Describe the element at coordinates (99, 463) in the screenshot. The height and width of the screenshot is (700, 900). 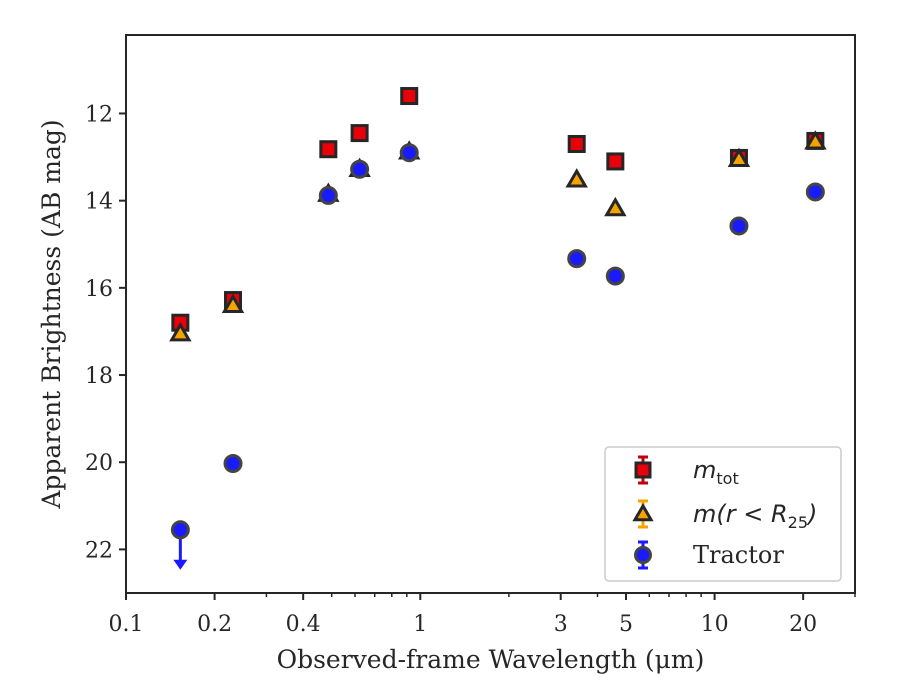
I see `y-tick-label: 20` at that location.